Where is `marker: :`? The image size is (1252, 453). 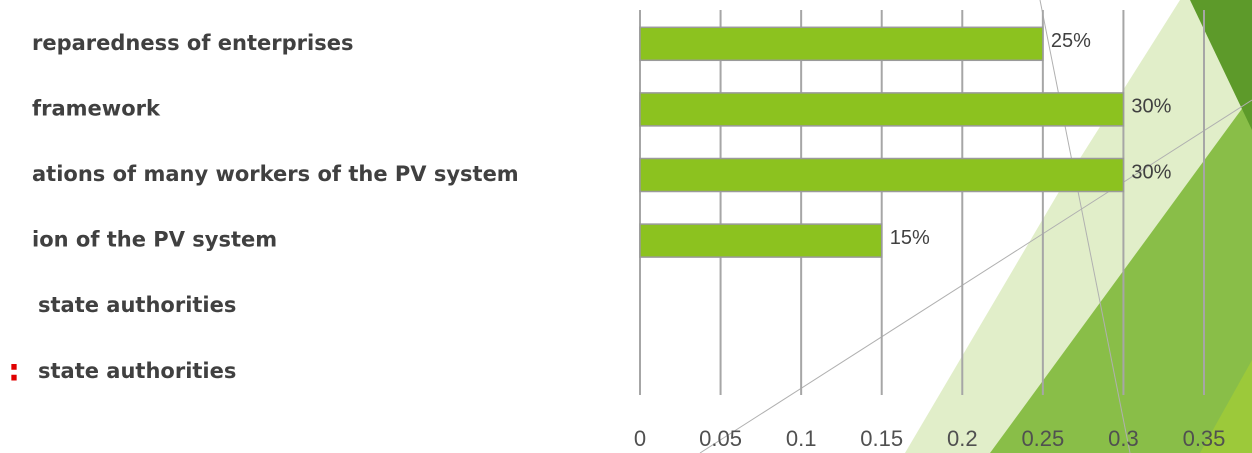 marker: : is located at coordinates (14, 371).